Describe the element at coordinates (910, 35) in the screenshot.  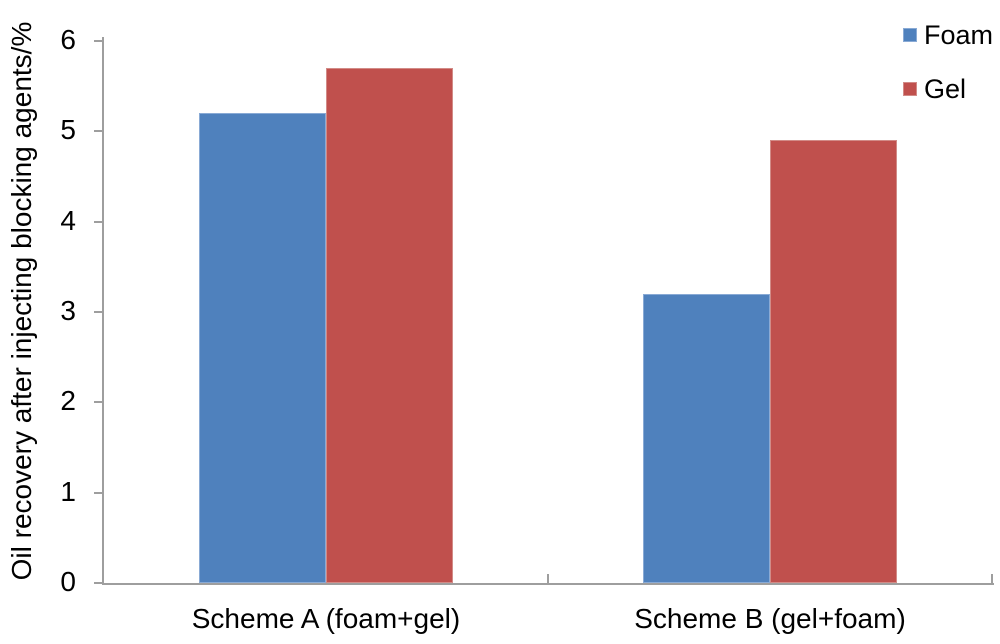
I see `legend-swatch-foam-icon` at that location.